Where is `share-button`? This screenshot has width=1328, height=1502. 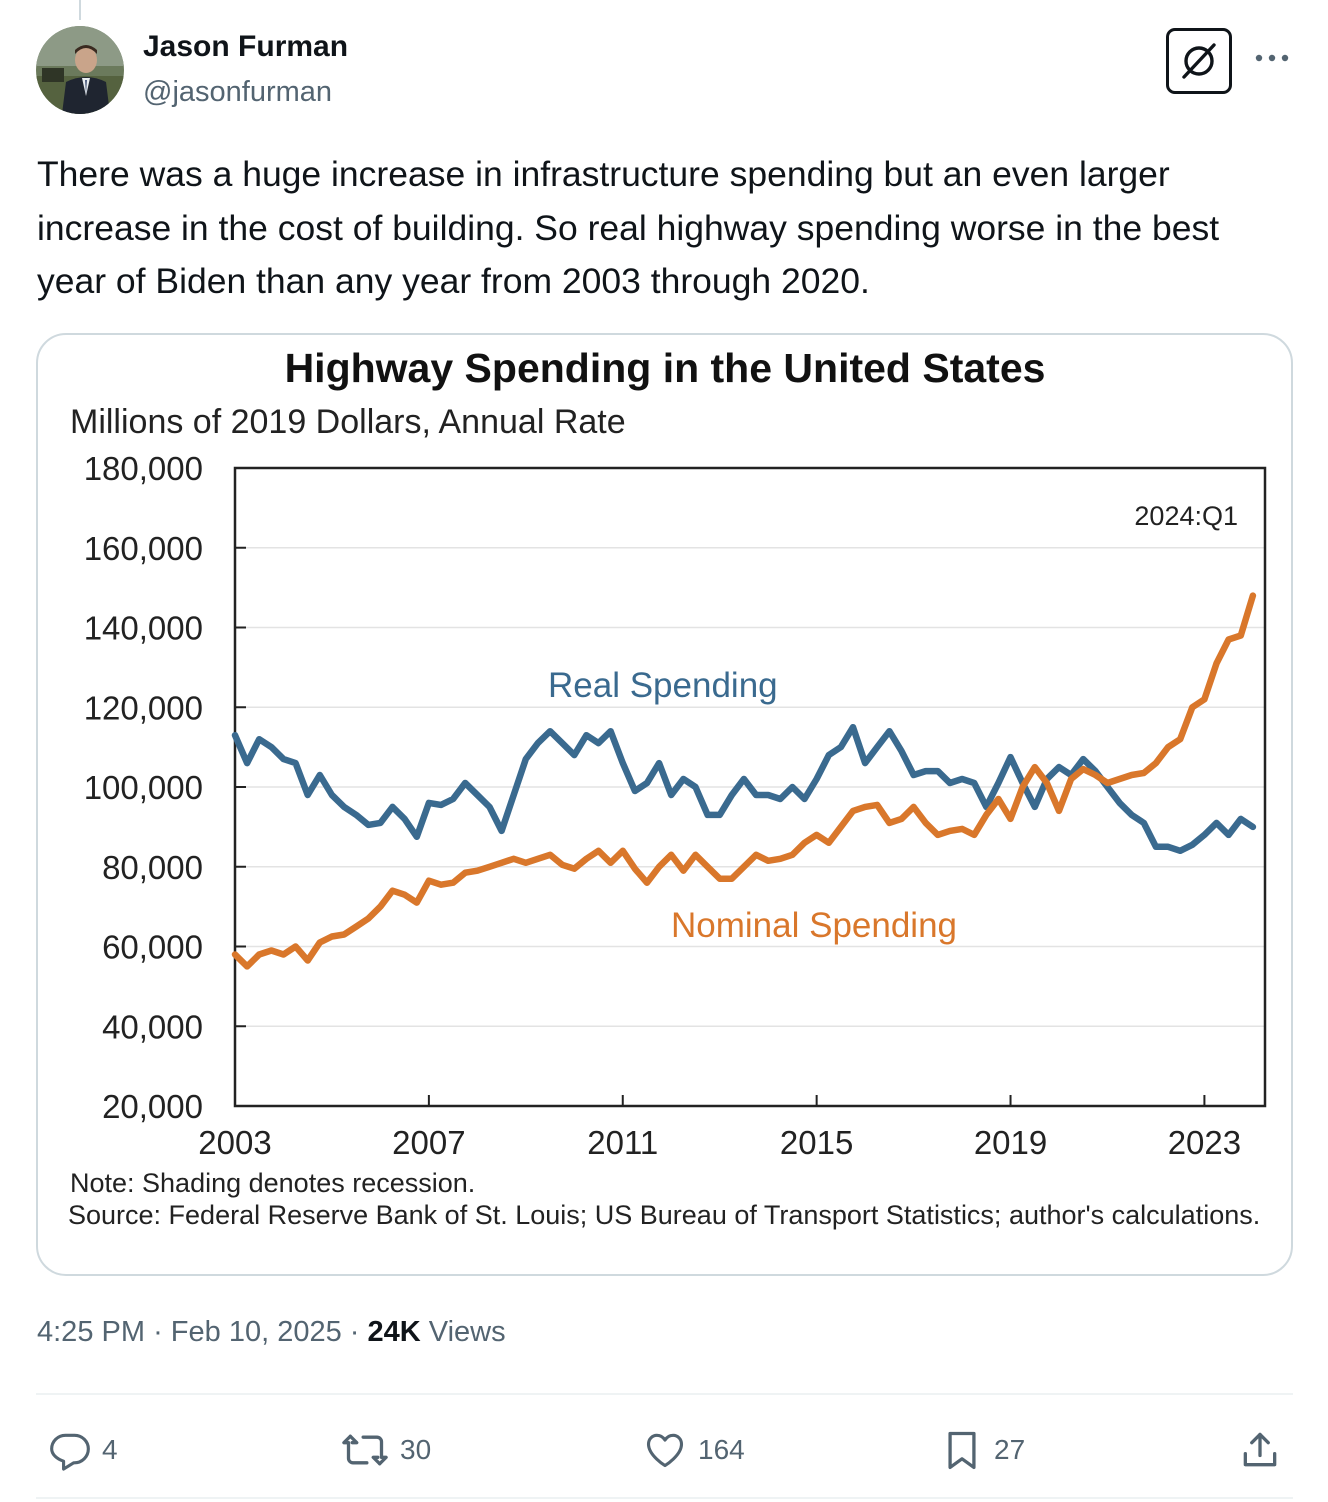
share-button is located at coordinates (1260, 1450).